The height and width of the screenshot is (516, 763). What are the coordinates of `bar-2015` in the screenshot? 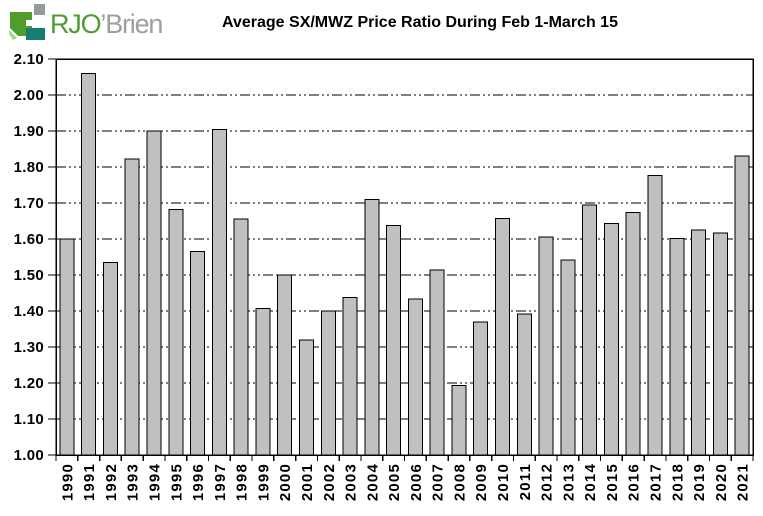 It's located at (611, 339).